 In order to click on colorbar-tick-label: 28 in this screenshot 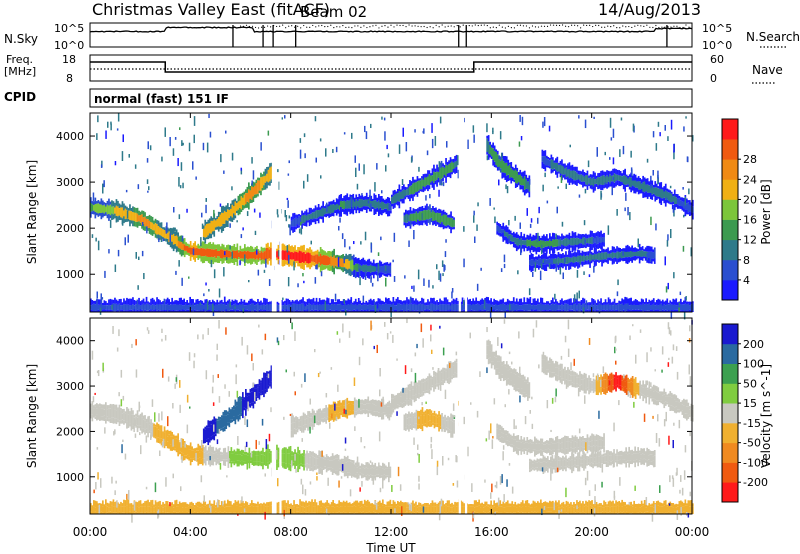, I will do `click(750, 159)`.